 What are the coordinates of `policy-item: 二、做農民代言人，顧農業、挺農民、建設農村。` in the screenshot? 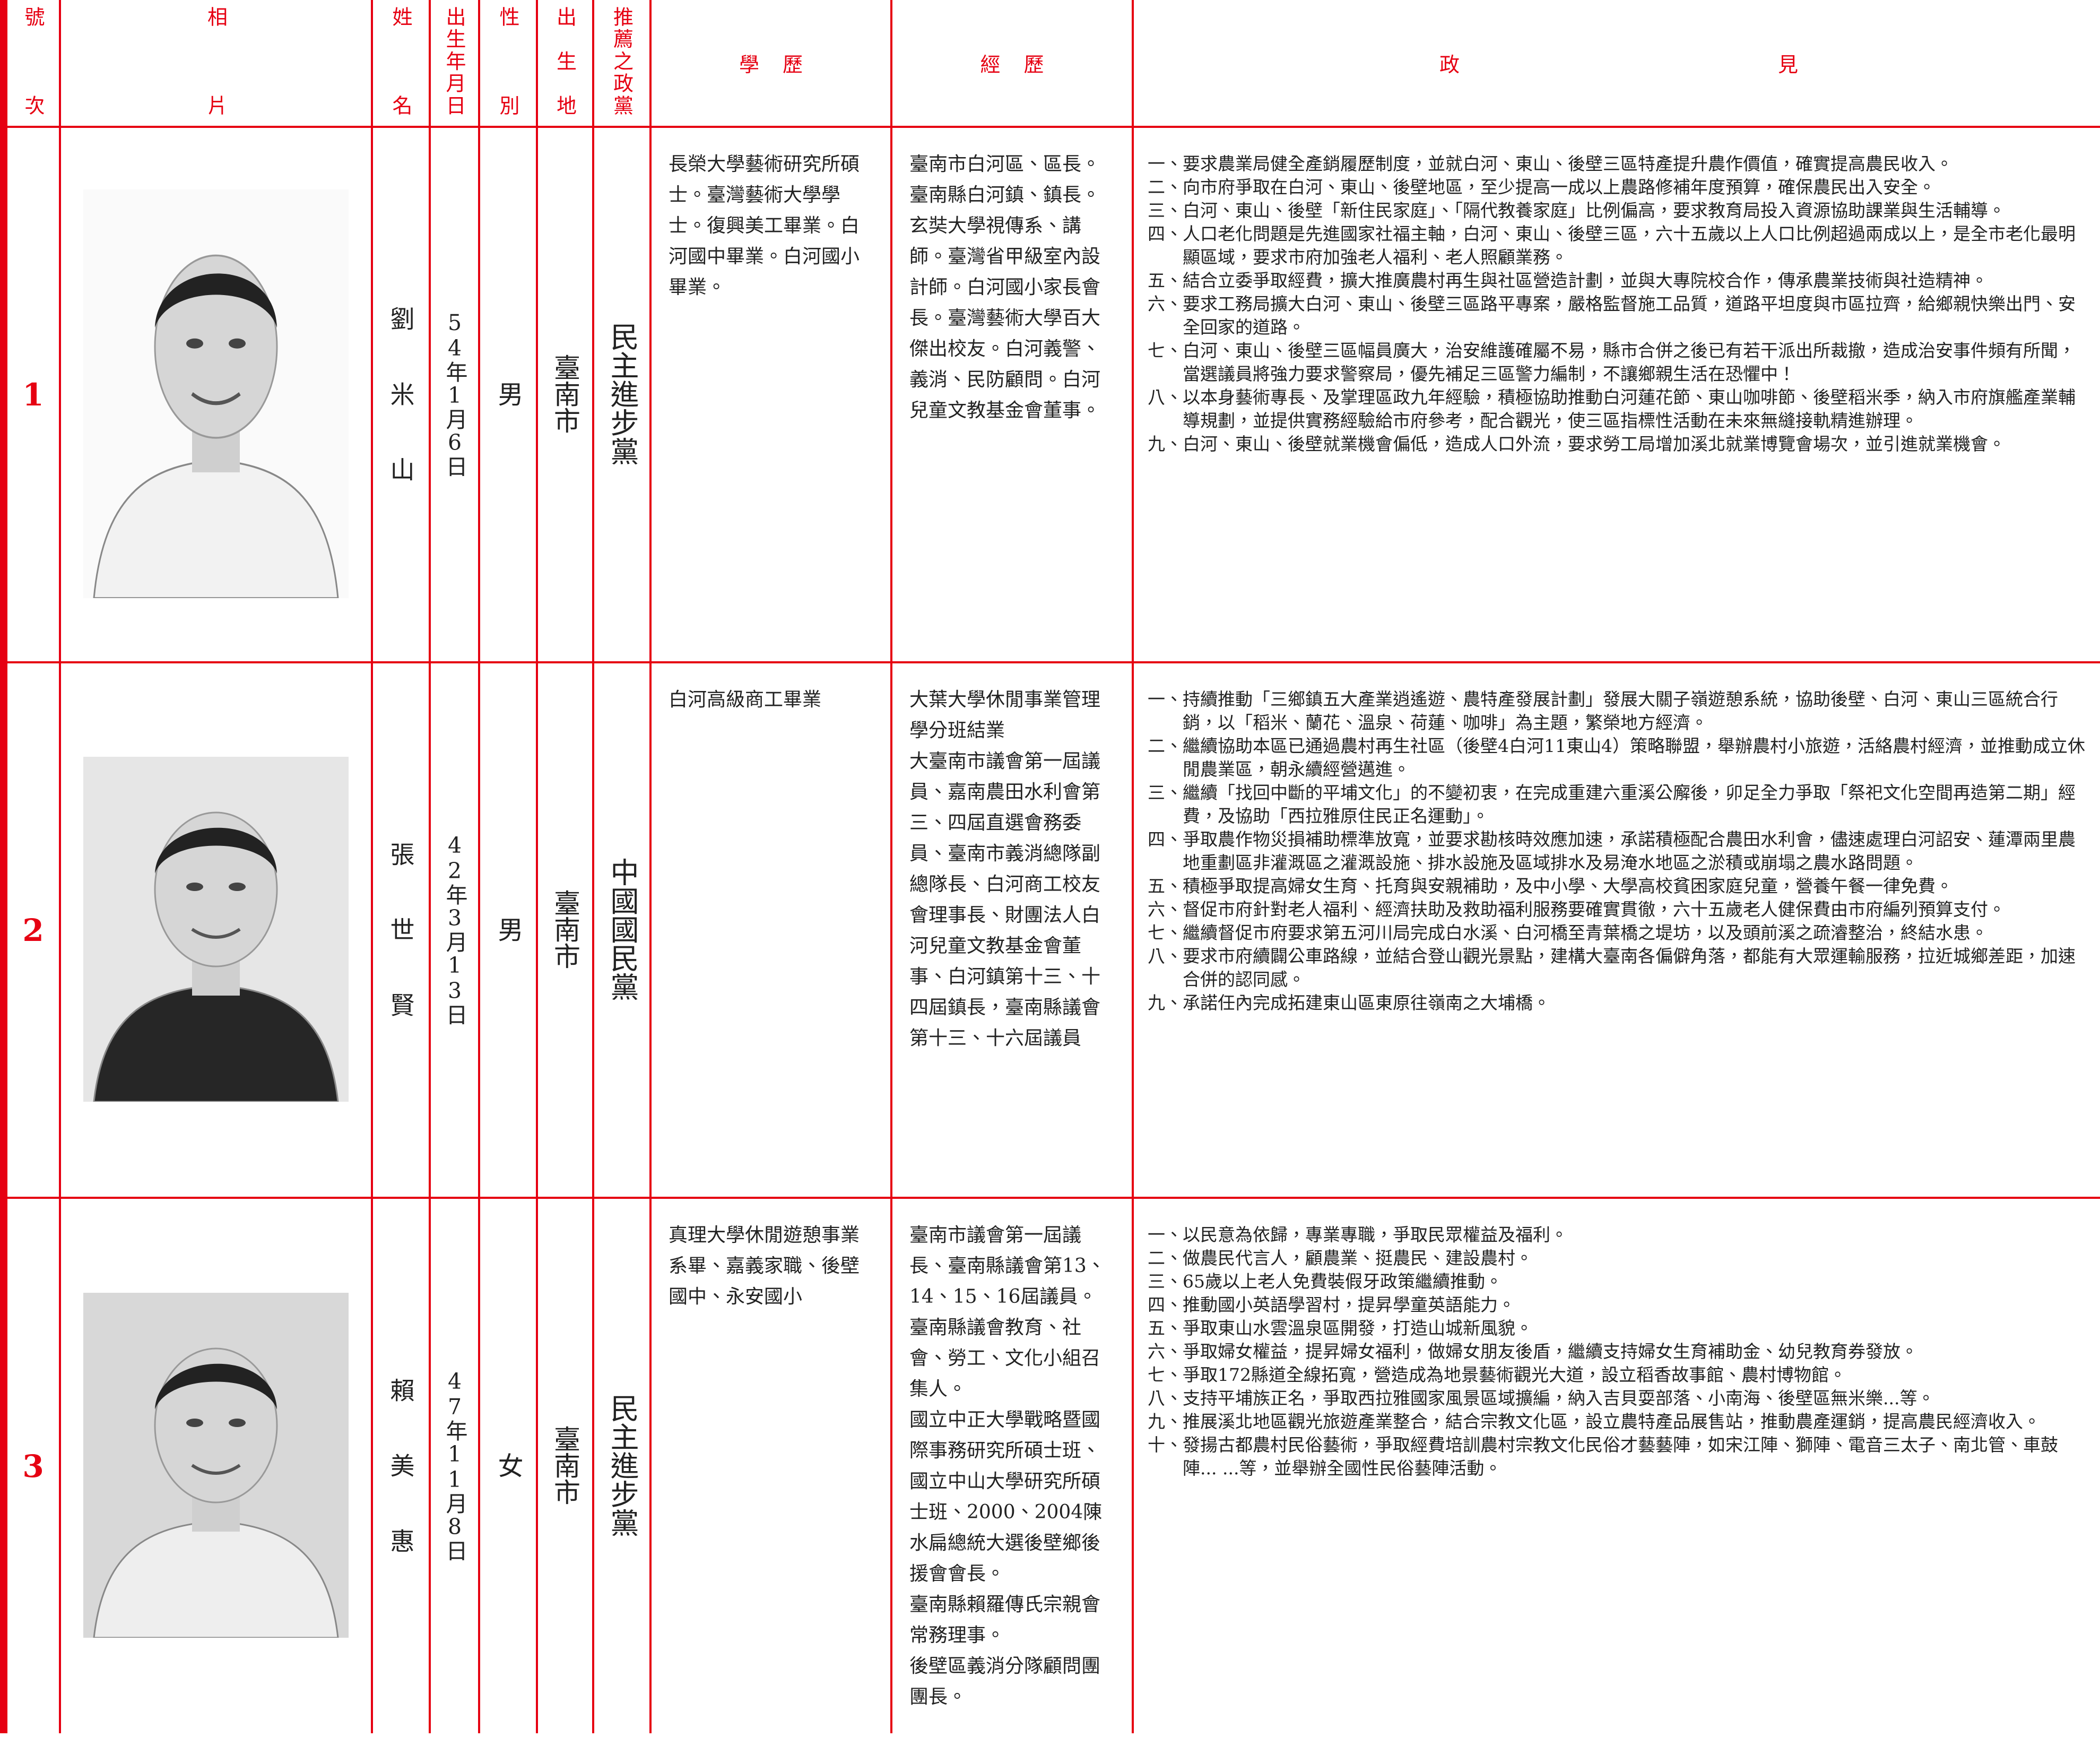 It's located at (1341, 1258).